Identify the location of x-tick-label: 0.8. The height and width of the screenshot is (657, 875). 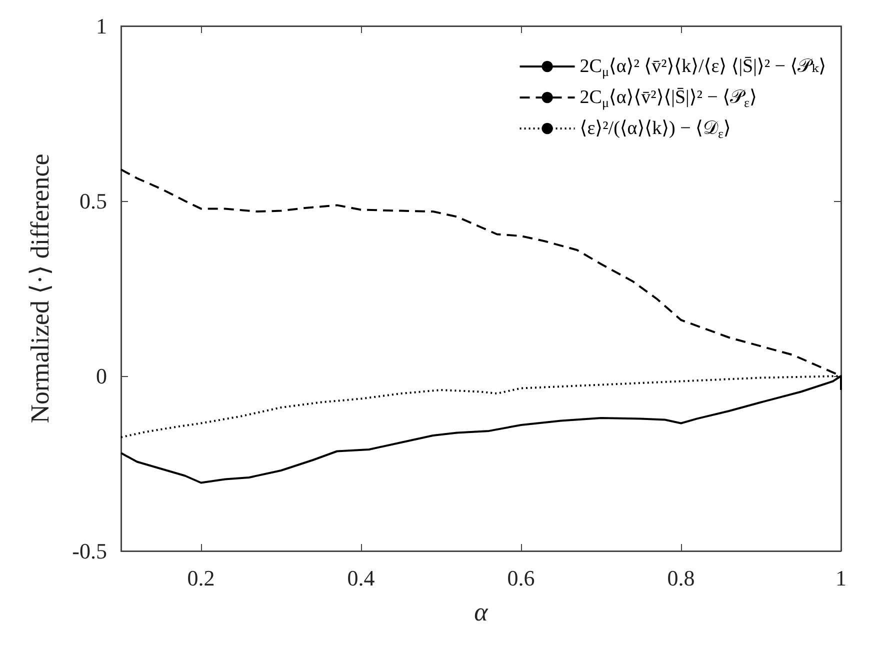
(681, 578).